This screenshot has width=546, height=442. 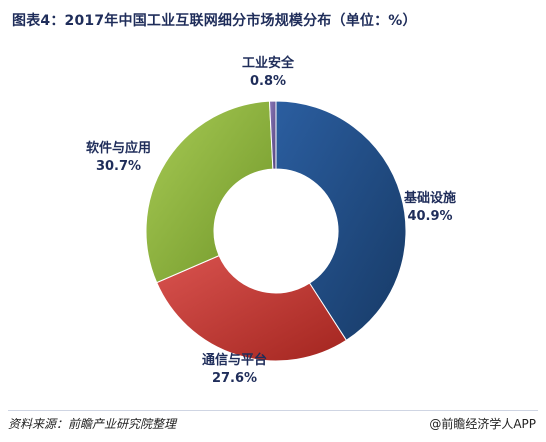 I want to click on label-industrial-security: 工业安全 0.8%, so click(x=268, y=73).